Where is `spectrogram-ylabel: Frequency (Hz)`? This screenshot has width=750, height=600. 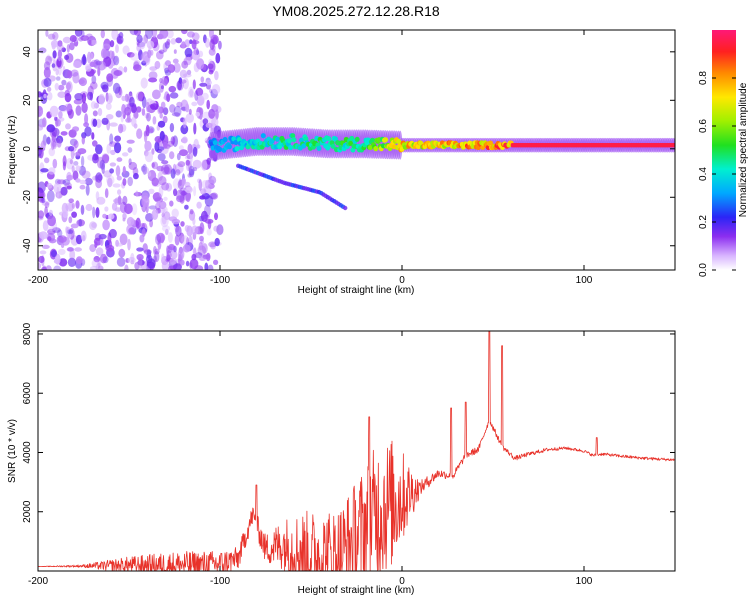 spectrogram-ylabel: Frequency (Hz) is located at coordinates (12, 150).